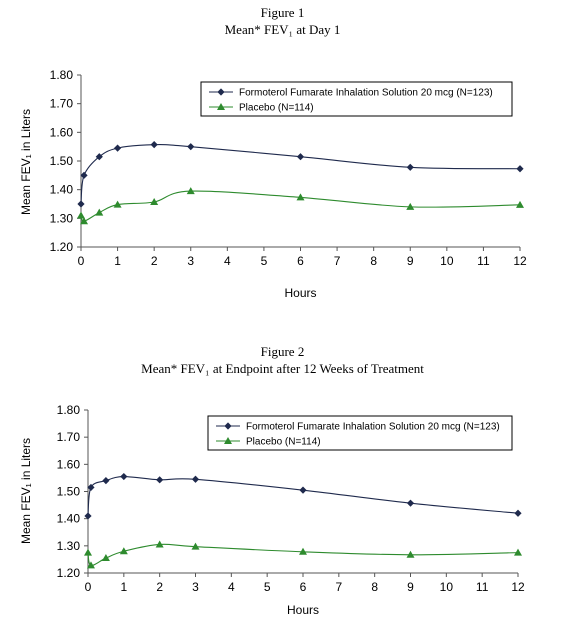  What do you see at coordinates (282, 29) in the screenshot?
I see `figure-1-title: Mean* FEV₁ at Day 1` at bounding box center [282, 29].